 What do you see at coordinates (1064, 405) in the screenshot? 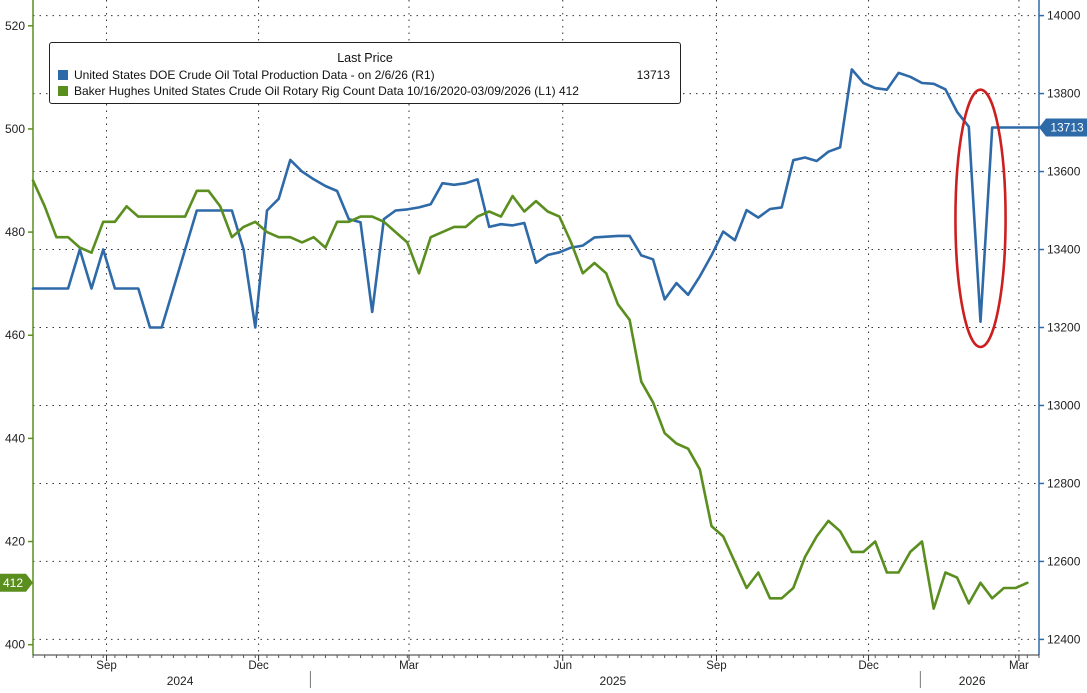
I see `right-axis-tick-label: 13000` at bounding box center [1064, 405].